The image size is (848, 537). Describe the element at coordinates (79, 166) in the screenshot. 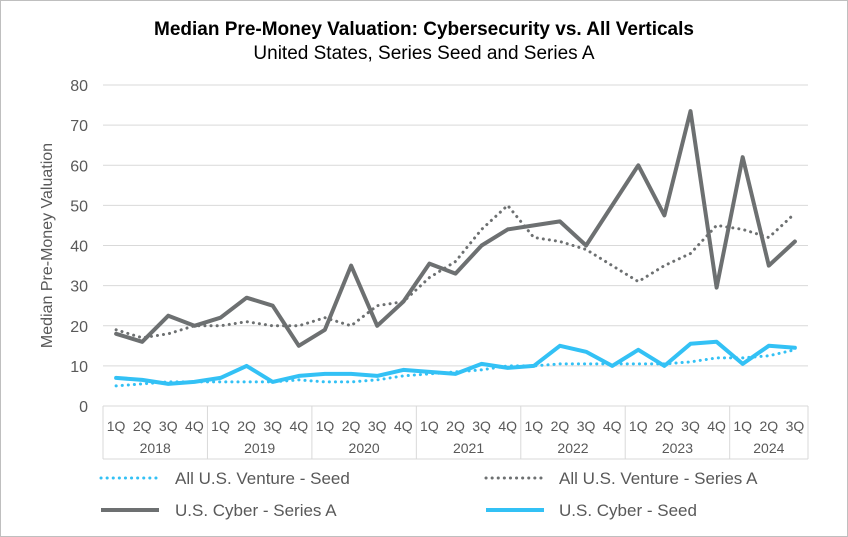

I see `y-tick-label: 60` at that location.